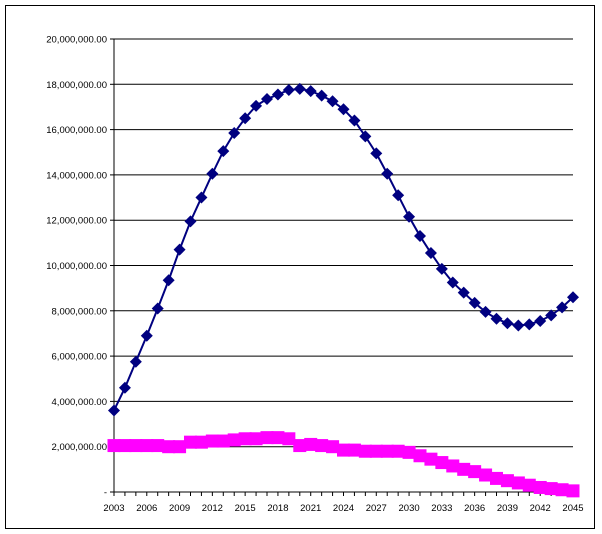 The image size is (602, 534). Describe the element at coordinates (310, 508) in the screenshot. I see `x-tick-label: 2021` at that location.